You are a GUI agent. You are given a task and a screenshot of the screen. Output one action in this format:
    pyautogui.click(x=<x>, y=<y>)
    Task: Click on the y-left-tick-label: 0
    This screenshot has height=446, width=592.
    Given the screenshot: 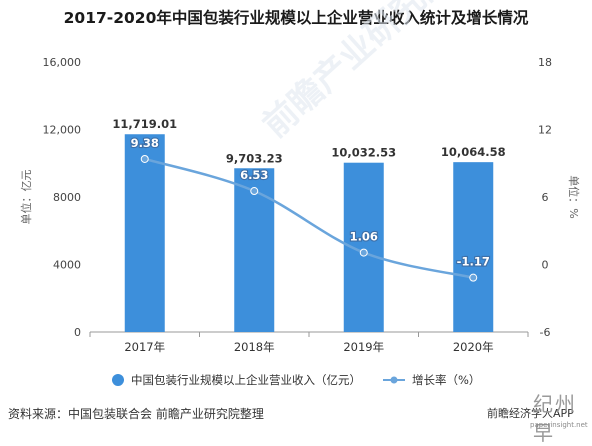 What is the action you would take?
    pyautogui.click(x=77, y=332)
    